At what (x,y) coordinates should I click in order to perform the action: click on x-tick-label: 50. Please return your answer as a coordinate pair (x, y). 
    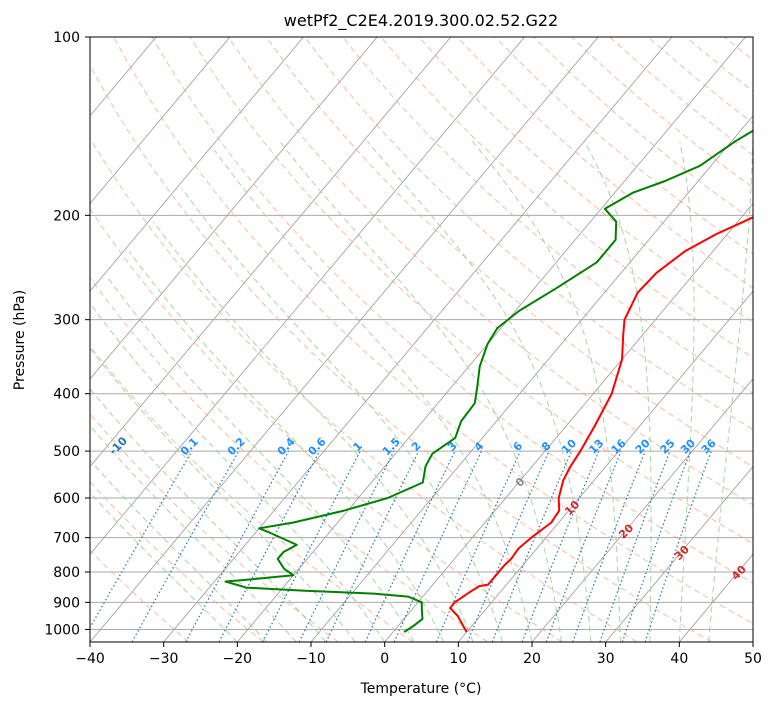
    Looking at the image, I should click on (753, 659).